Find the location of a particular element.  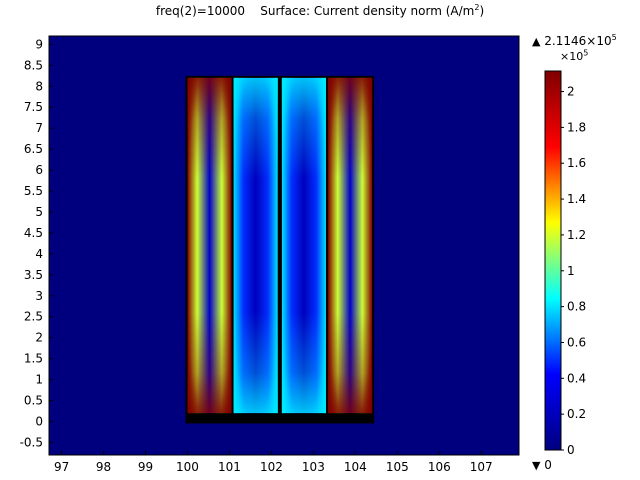

title-freq: freq(2)=10000 is located at coordinates (200, 11).